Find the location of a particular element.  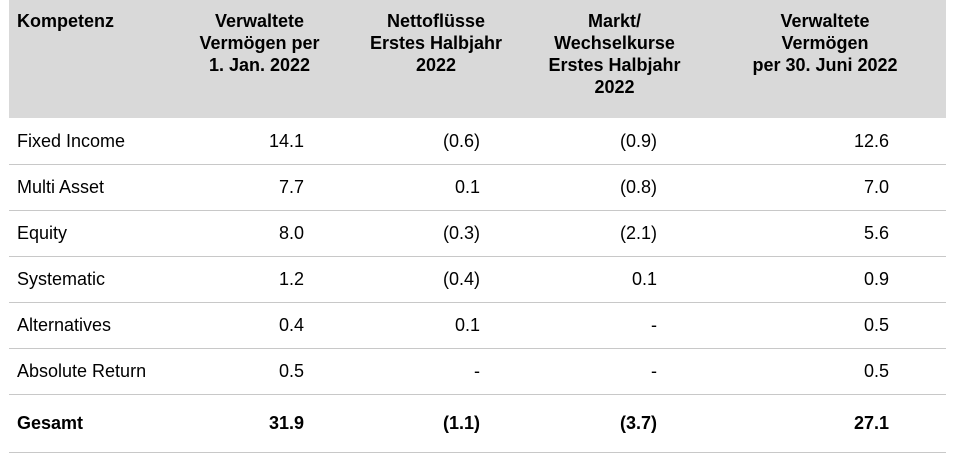

cell-market-fx: 0.1 is located at coordinates (614, 278).